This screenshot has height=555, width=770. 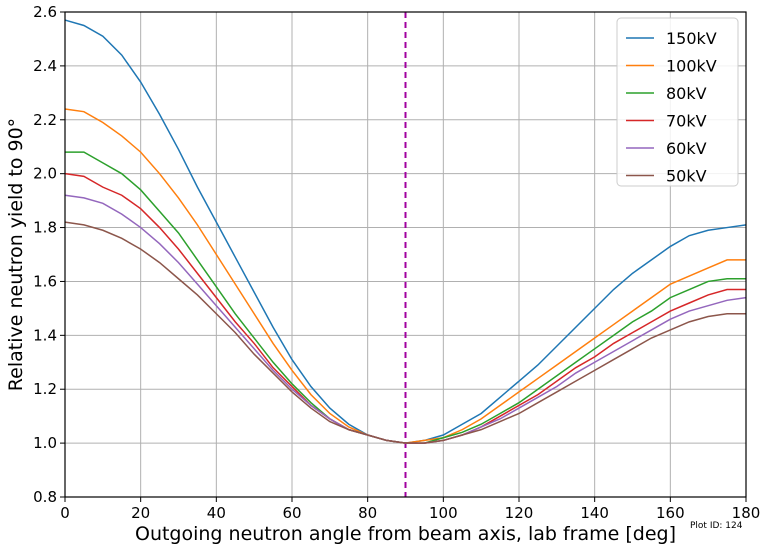 What do you see at coordinates (686, 121) in the screenshot?
I see `legend-label: 70kV` at bounding box center [686, 121].